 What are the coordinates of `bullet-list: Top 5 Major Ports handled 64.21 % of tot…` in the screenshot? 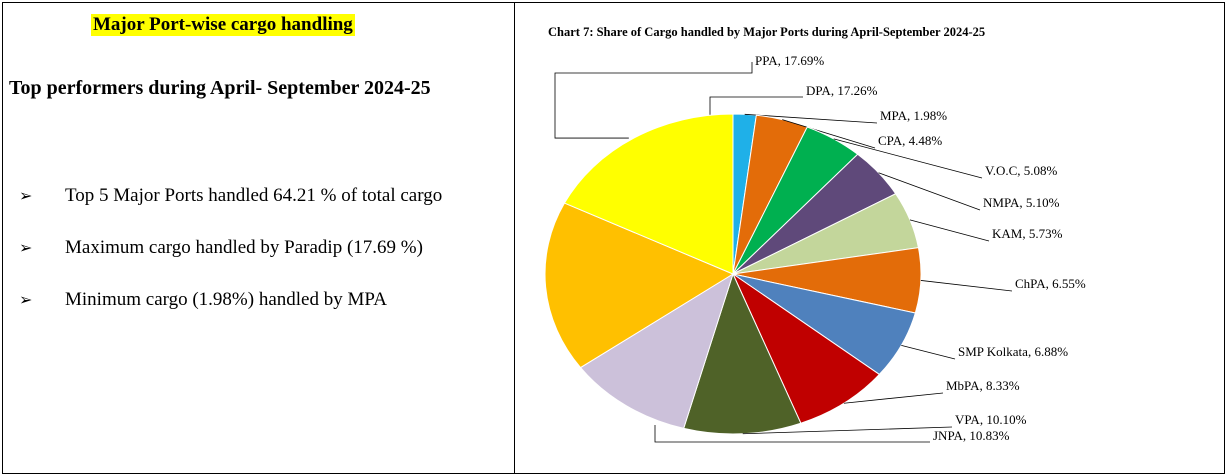 It's located at (257, 261).